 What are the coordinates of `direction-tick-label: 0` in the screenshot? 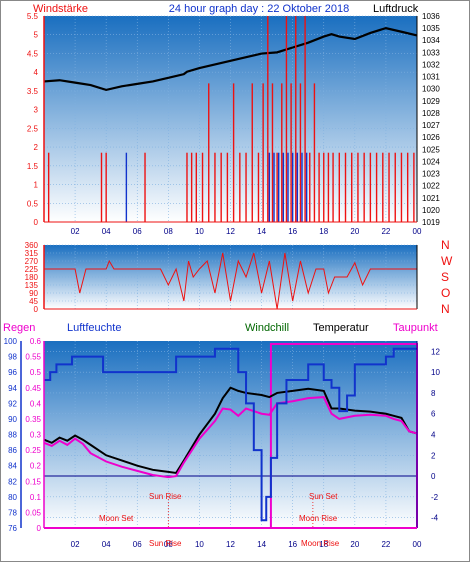 It's located at (36, 309).